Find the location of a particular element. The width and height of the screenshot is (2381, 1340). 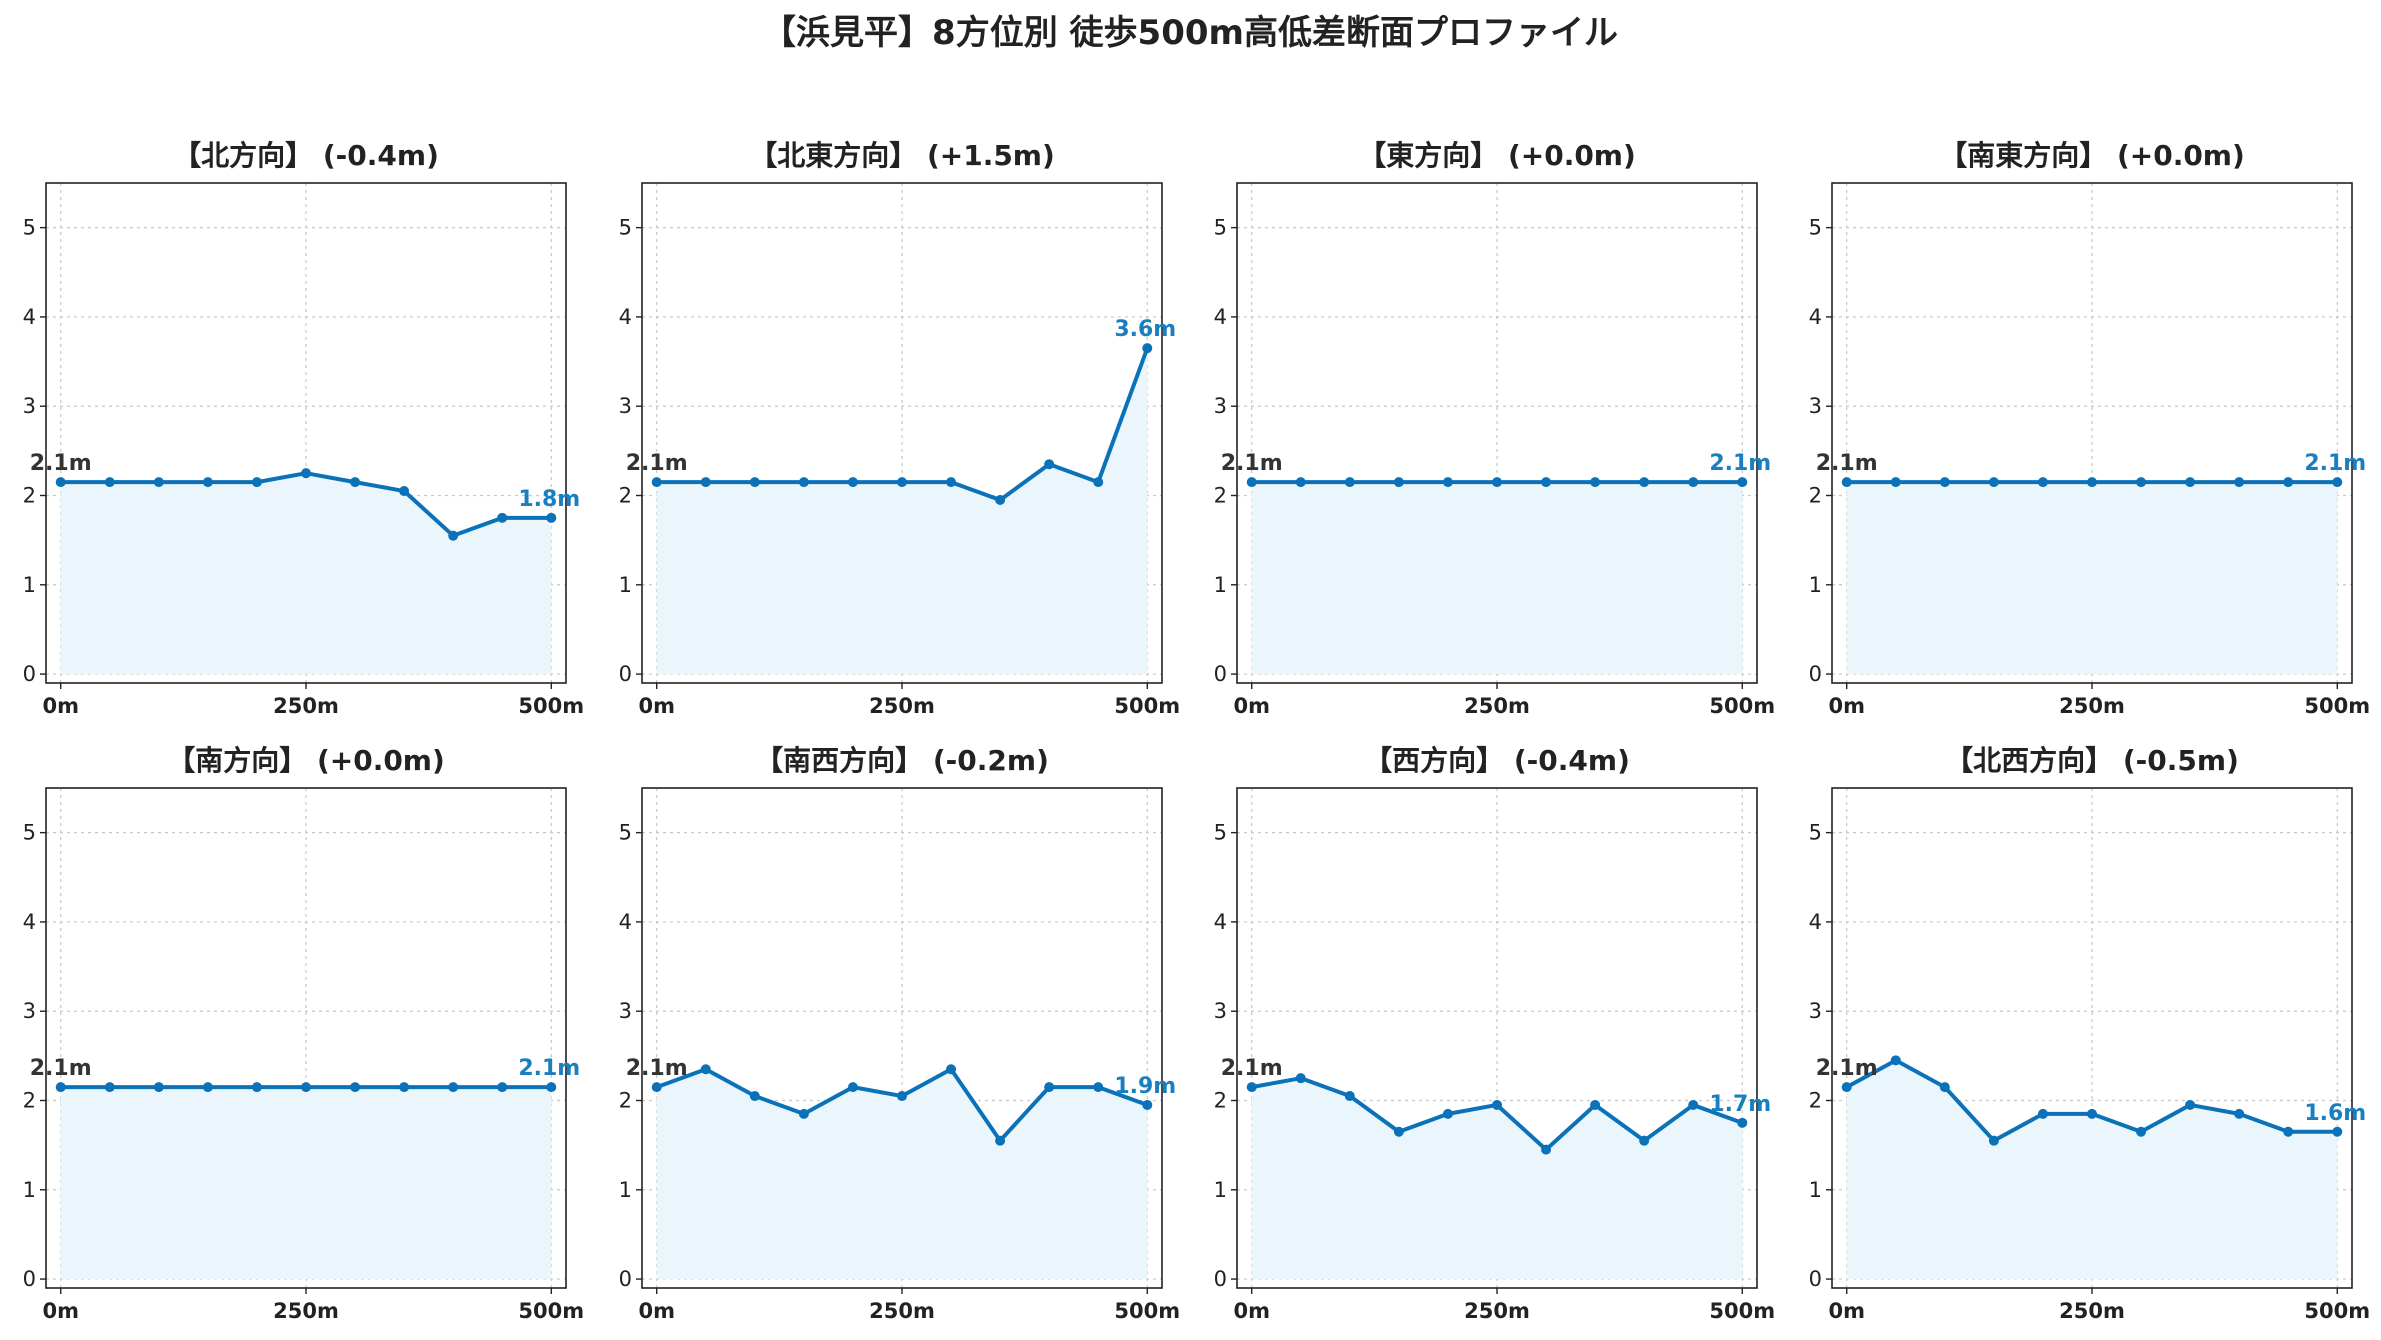

panel-7: 【西方向】 (-0.4m) 0 1 2 3 4 5 0m 250m 500m 2.1m 1.7m is located at coordinates (1495, 1033).